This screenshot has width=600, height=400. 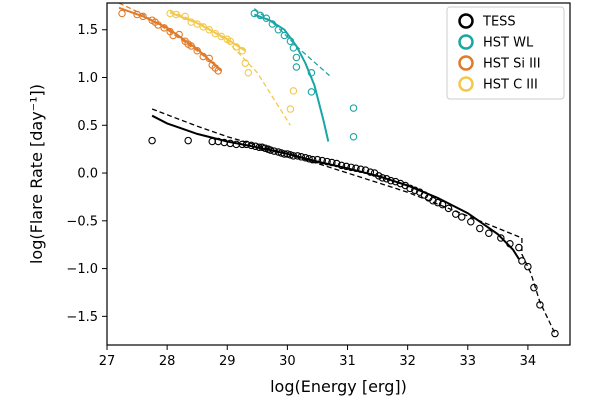 I want to click on legend-label: TESS, so click(x=499, y=22).